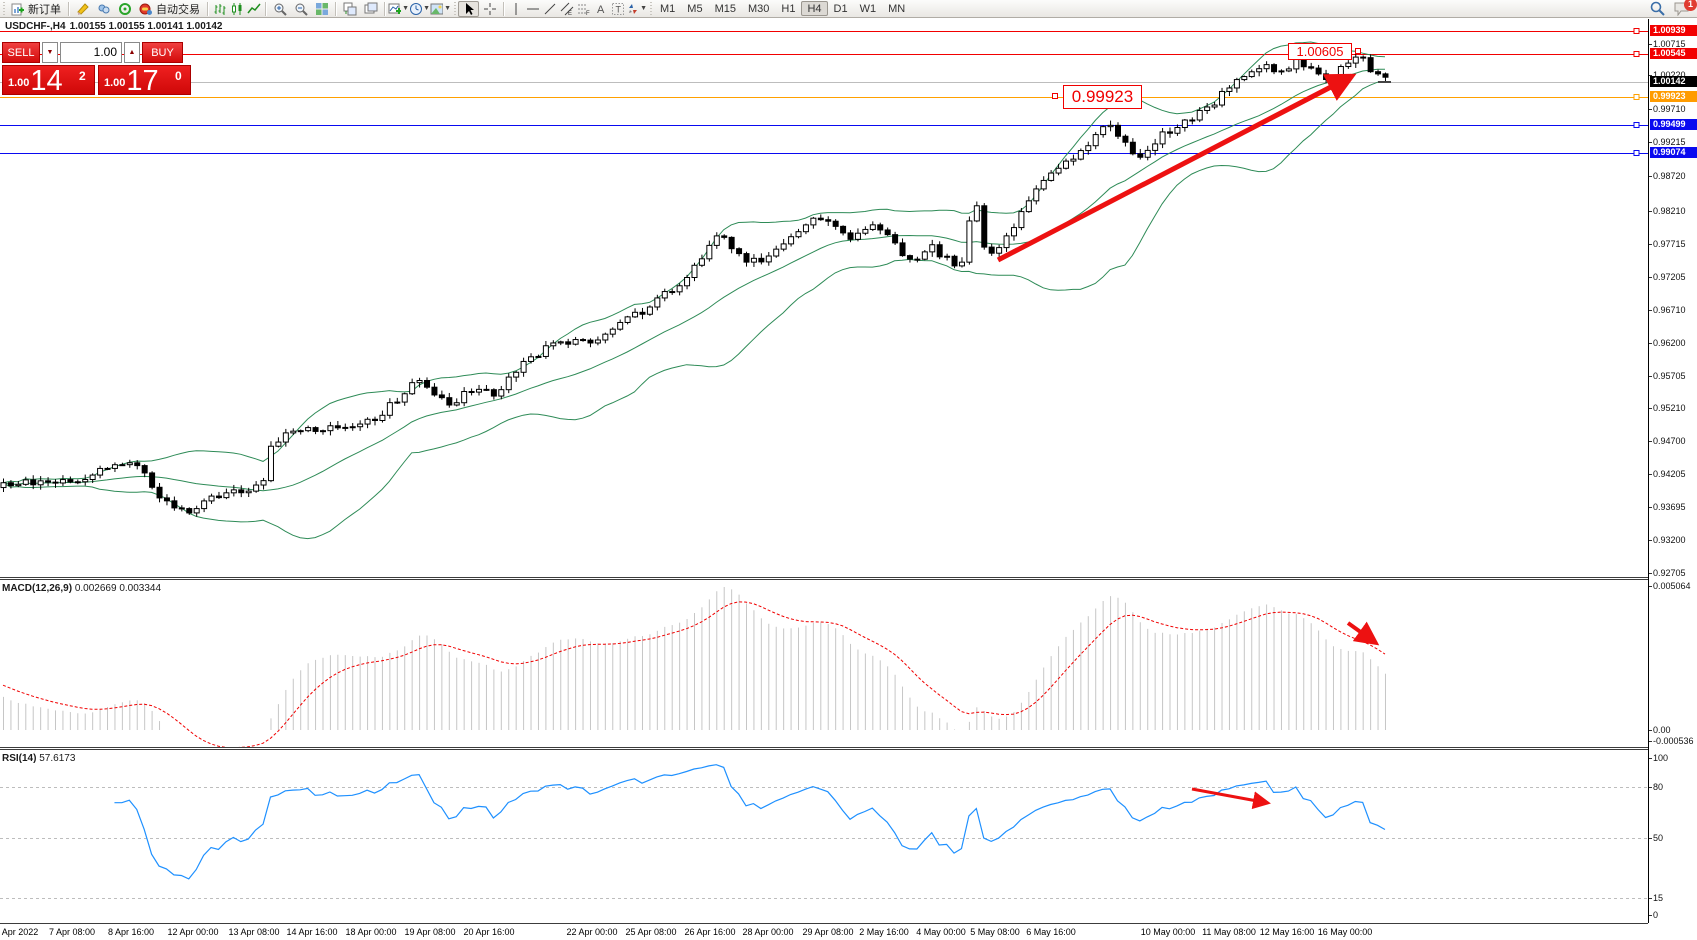 This screenshot has width=1697, height=940. I want to click on price-label-box: 1.00142, so click(1673, 81).